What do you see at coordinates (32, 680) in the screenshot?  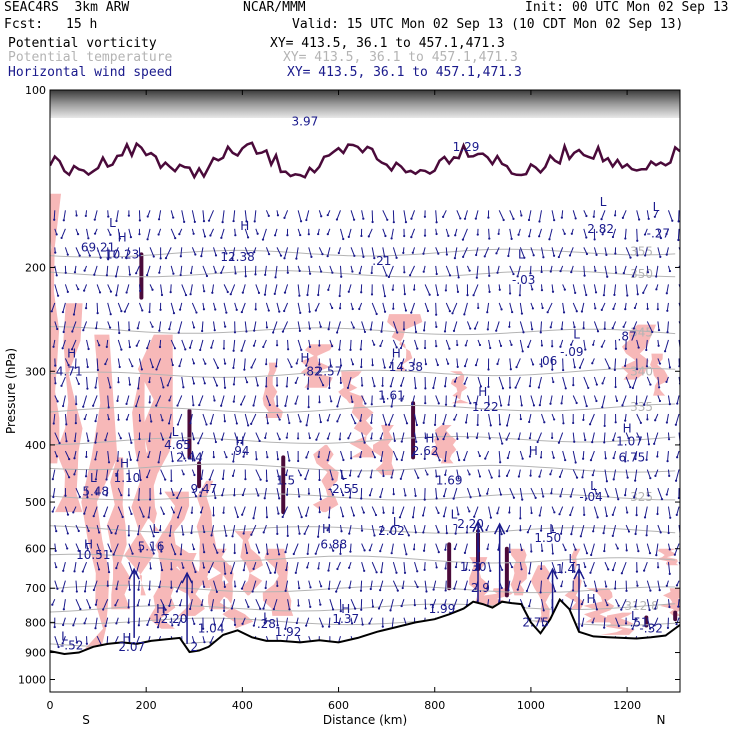 I see `y-tick-label: 1000` at bounding box center [32, 680].